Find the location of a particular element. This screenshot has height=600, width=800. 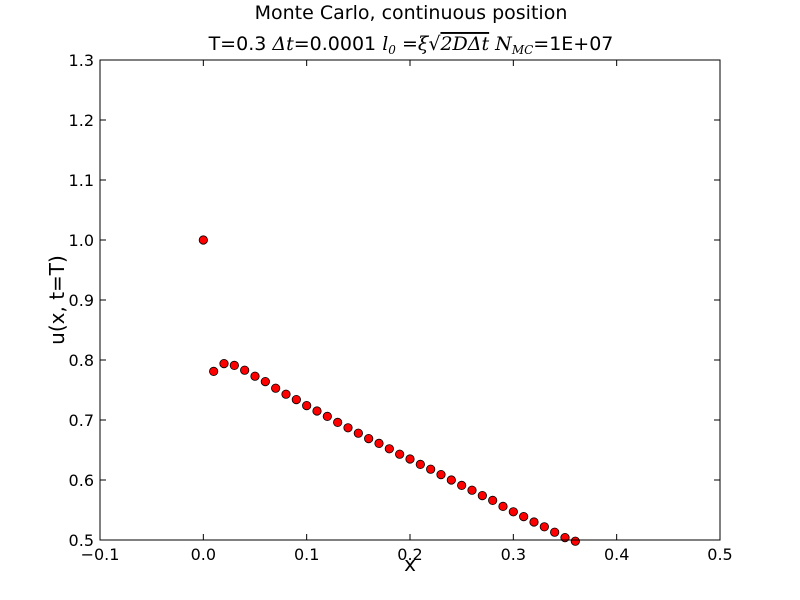

chart-title-line2: T=0.3 Δt=0.0001 l0 =ξ√2DΔt NMC=1E+07 is located at coordinates (411, 45).